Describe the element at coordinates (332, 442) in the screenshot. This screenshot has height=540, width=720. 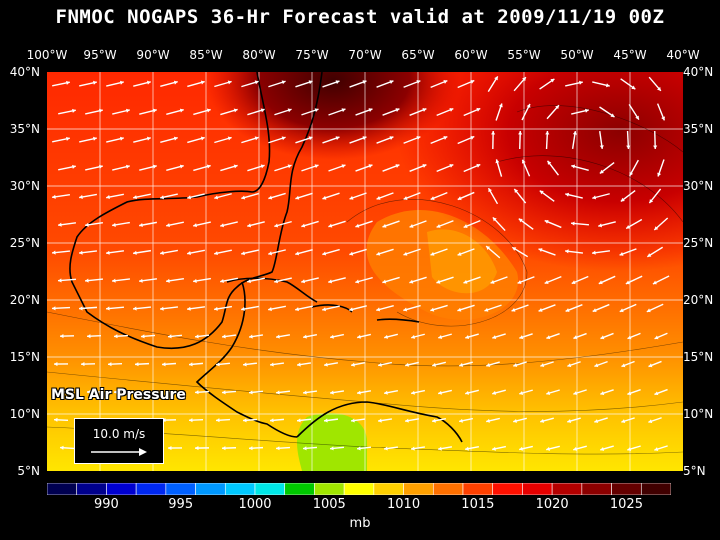
I see `green-region` at that location.